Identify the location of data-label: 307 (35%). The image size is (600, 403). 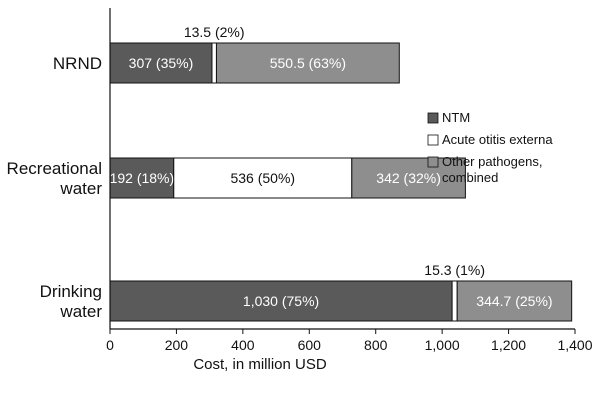
(161, 63).